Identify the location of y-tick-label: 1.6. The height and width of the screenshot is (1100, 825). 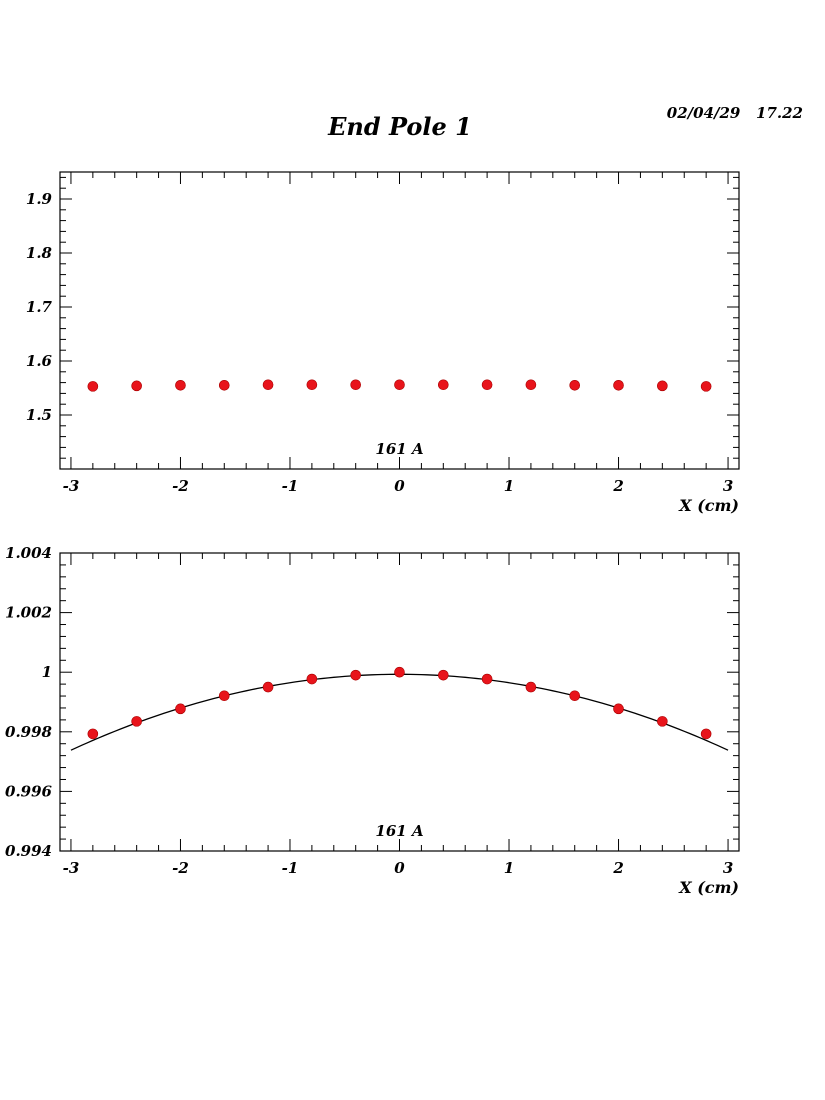
(39, 361).